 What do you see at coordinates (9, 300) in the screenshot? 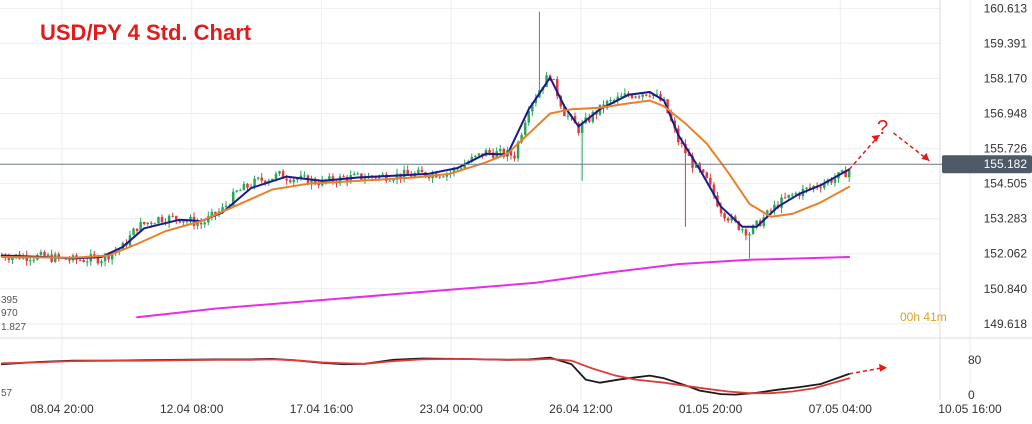
I see `left-value-1: 395` at bounding box center [9, 300].